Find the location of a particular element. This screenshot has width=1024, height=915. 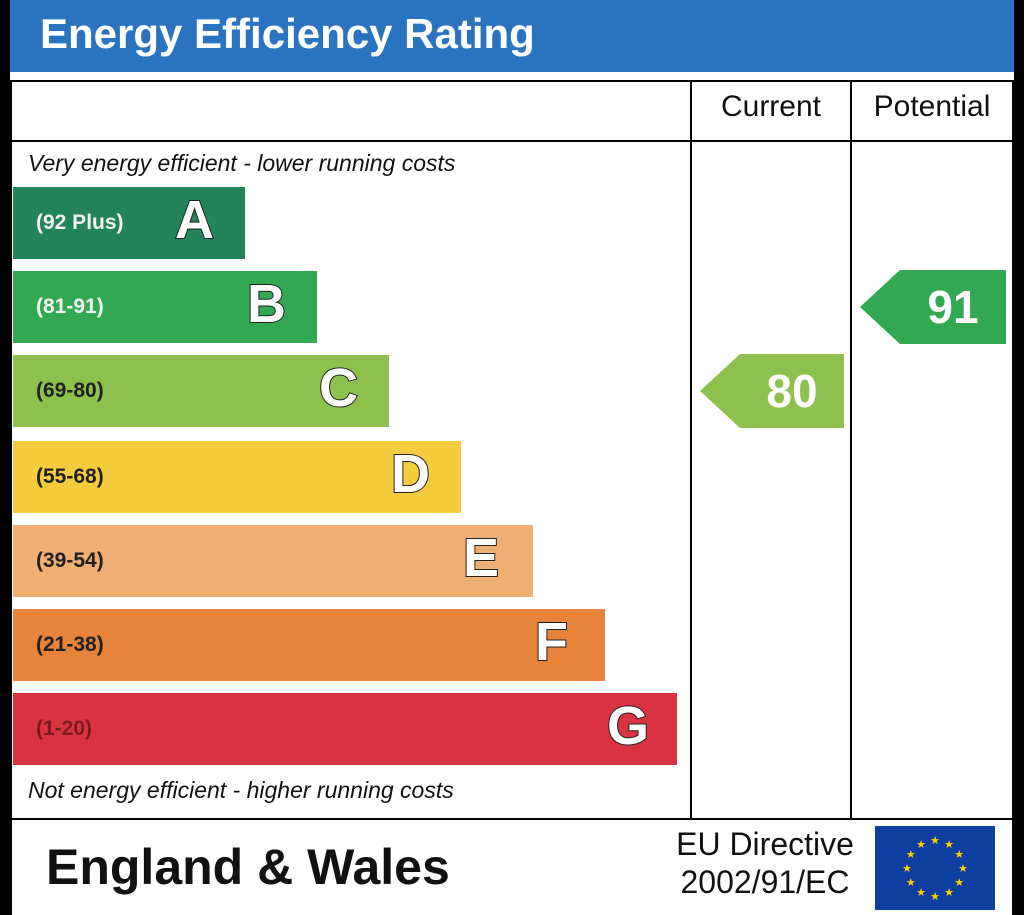

grid-potential-divider is located at coordinates (851, 450).